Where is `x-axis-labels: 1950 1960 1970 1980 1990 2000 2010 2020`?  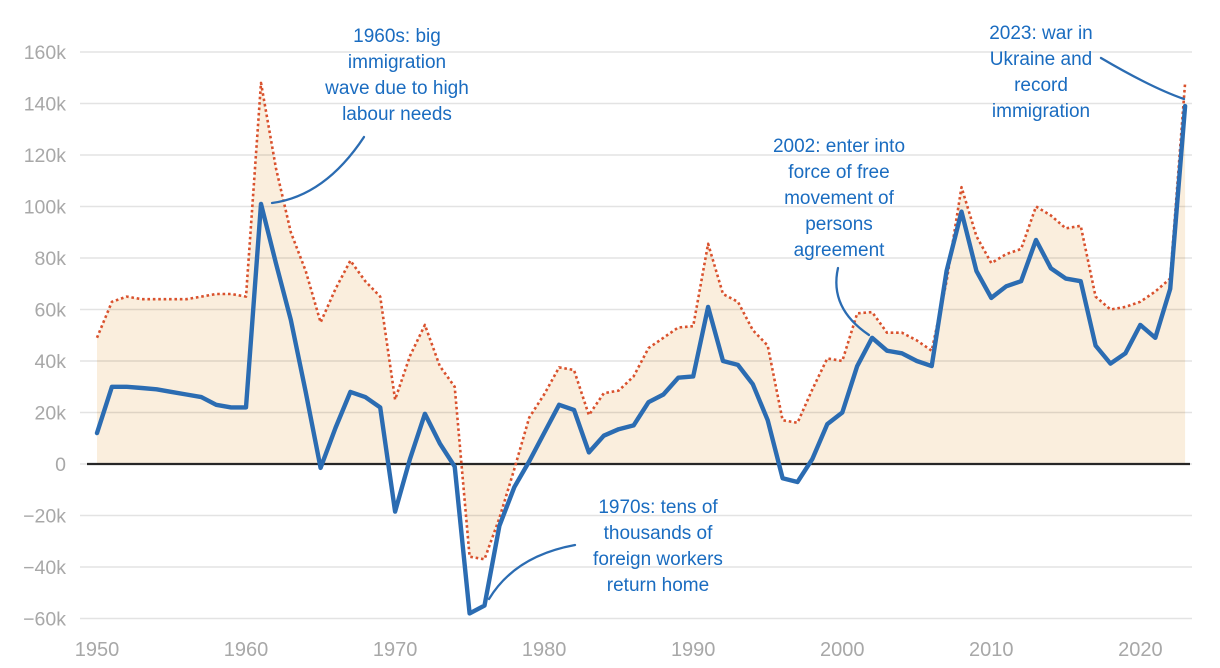
x-axis-labels: 1950 1960 1970 1980 1990 2000 2010 2020 is located at coordinates (619, 650).